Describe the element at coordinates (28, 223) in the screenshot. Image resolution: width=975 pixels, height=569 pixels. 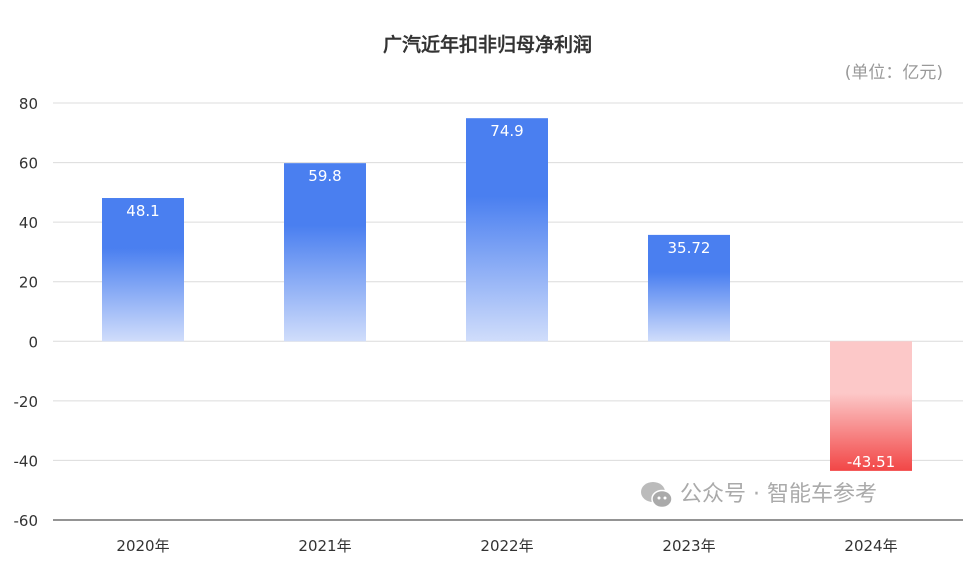
I see `y-tick-label: 40` at that location.